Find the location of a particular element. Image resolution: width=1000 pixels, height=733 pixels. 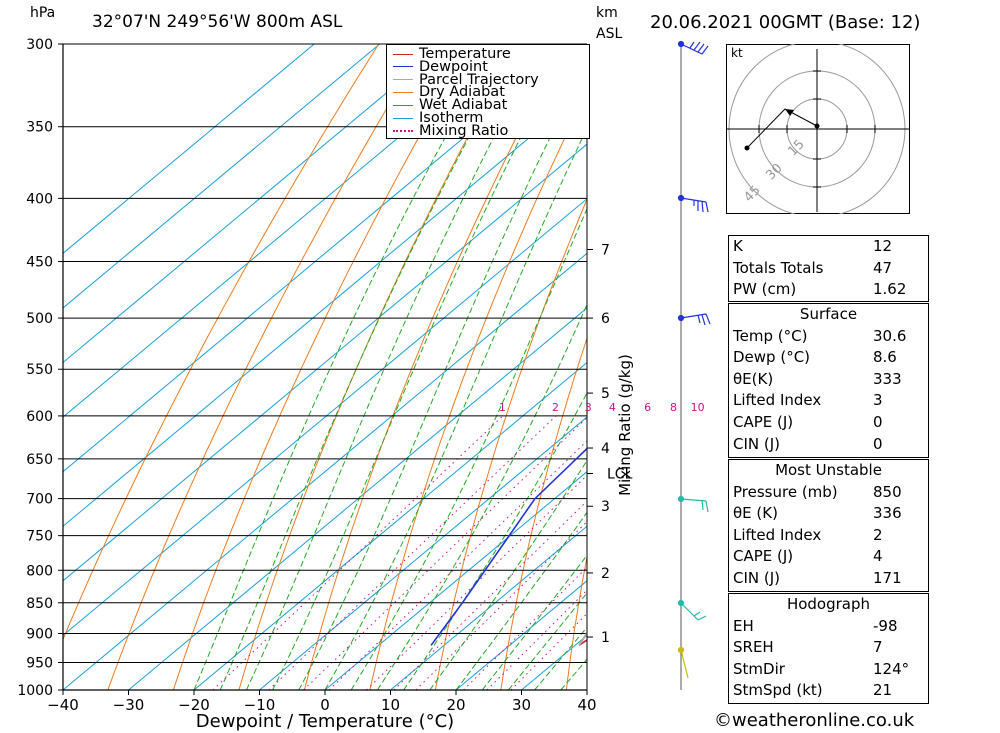

hodograph-plot: kt 15 30 45 is located at coordinates (818, 129).